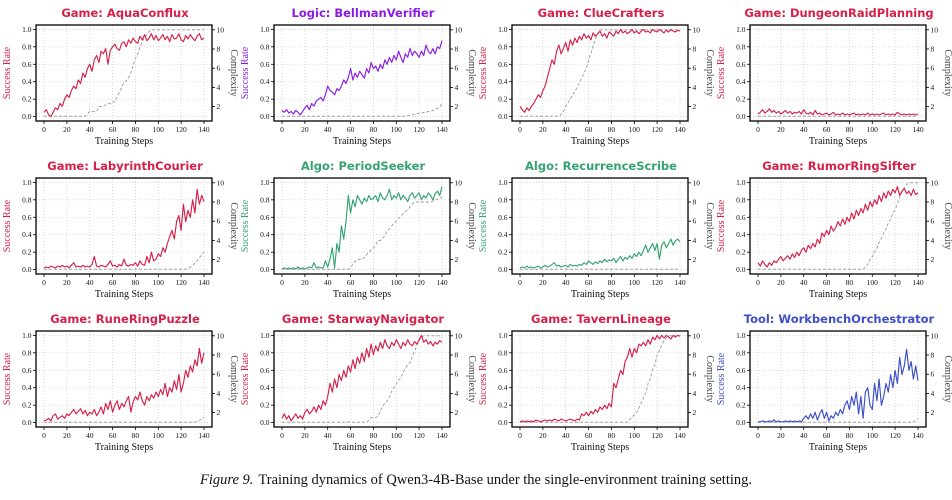 This screenshot has width=952, height=500. Describe the element at coordinates (125, 166) in the screenshot. I see `subplot-title: Game: LabyrinthCourier` at that location.